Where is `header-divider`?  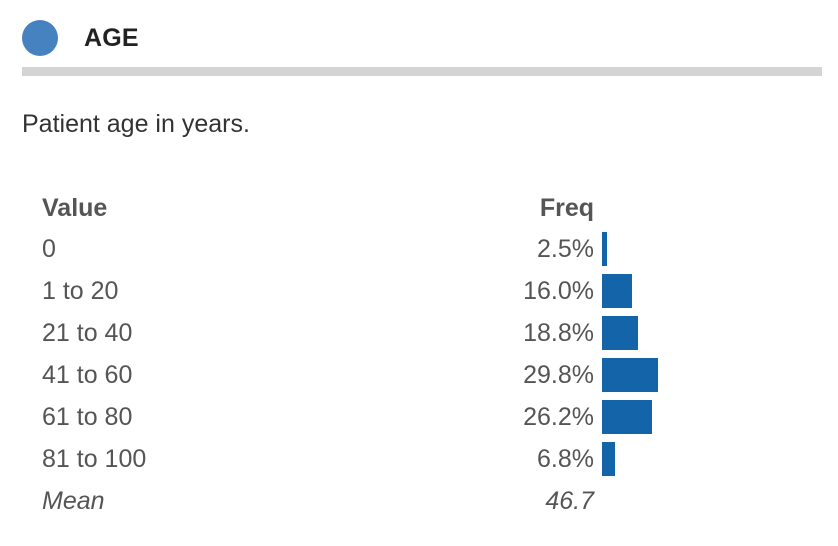
header-divider is located at coordinates (422, 71).